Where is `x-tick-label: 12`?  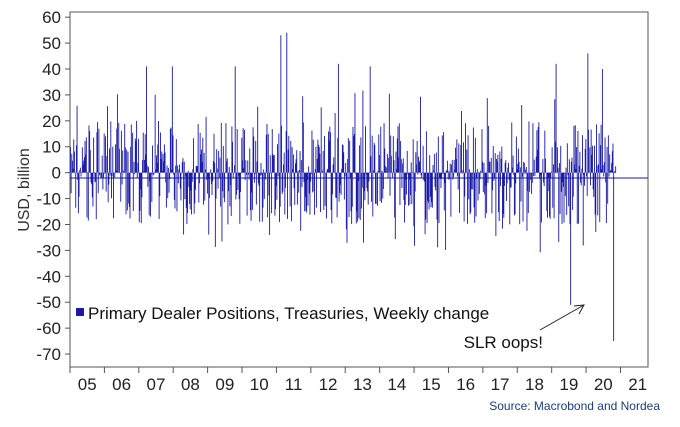 x-tick-label: 12 is located at coordinates (328, 384).